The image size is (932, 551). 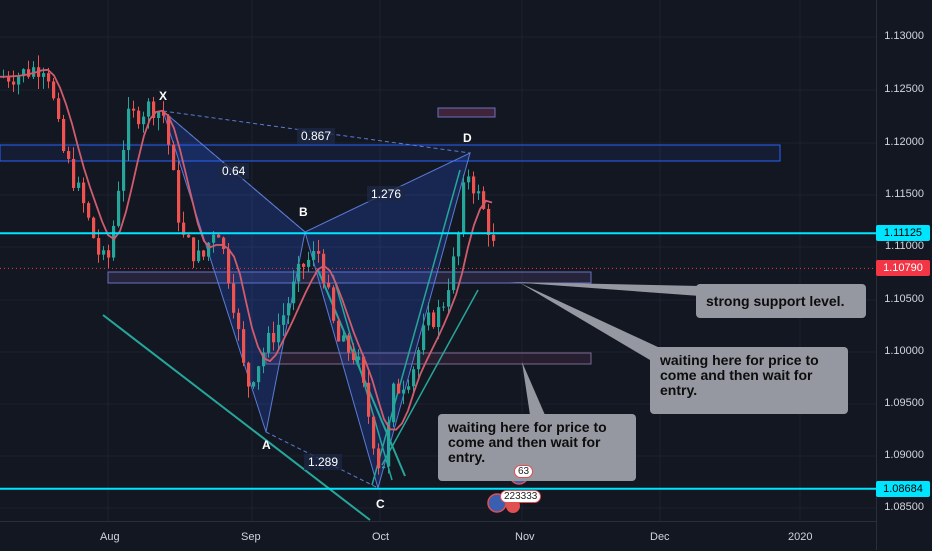 I want to click on price-tag: 1.11125, so click(x=903, y=233).